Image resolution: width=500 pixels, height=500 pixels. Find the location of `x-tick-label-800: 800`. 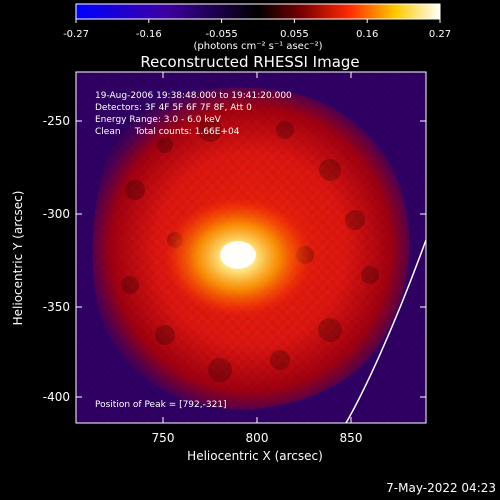

x-tick-label-800: 800 is located at coordinates (257, 438).